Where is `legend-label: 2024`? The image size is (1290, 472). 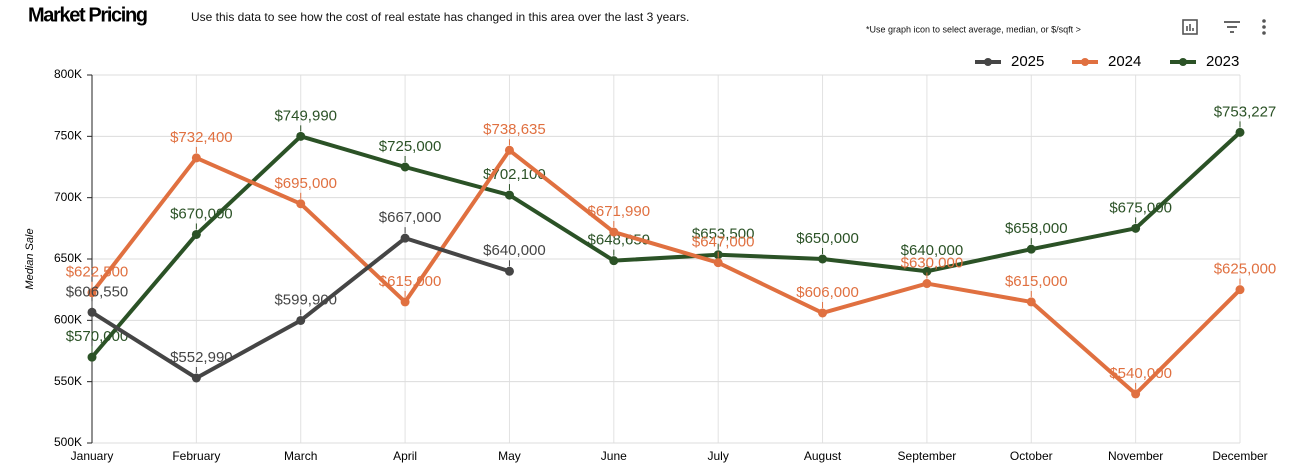
legend-label: 2024 is located at coordinates (1124, 61).